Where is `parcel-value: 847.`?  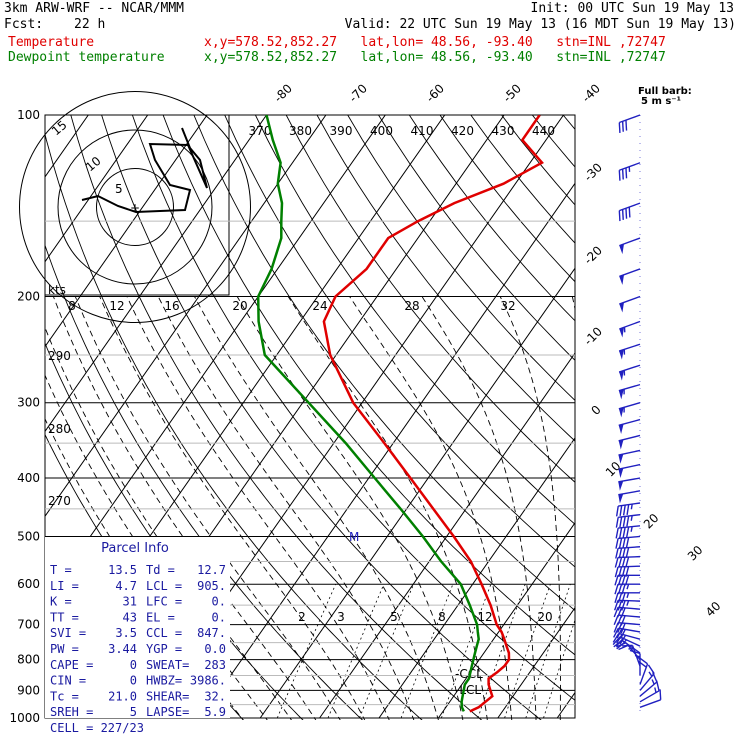 parcel-value: 847. is located at coordinates (211, 633).